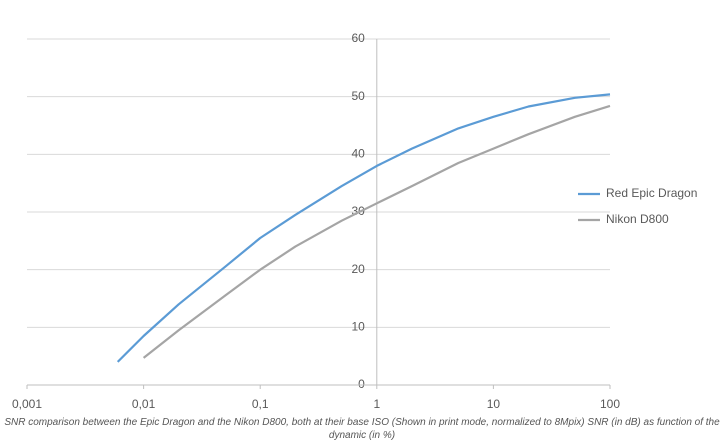  What do you see at coordinates (358, 96) in the screenshot?
I see `y-tick-label: 50` at bounding box center [358, 96].